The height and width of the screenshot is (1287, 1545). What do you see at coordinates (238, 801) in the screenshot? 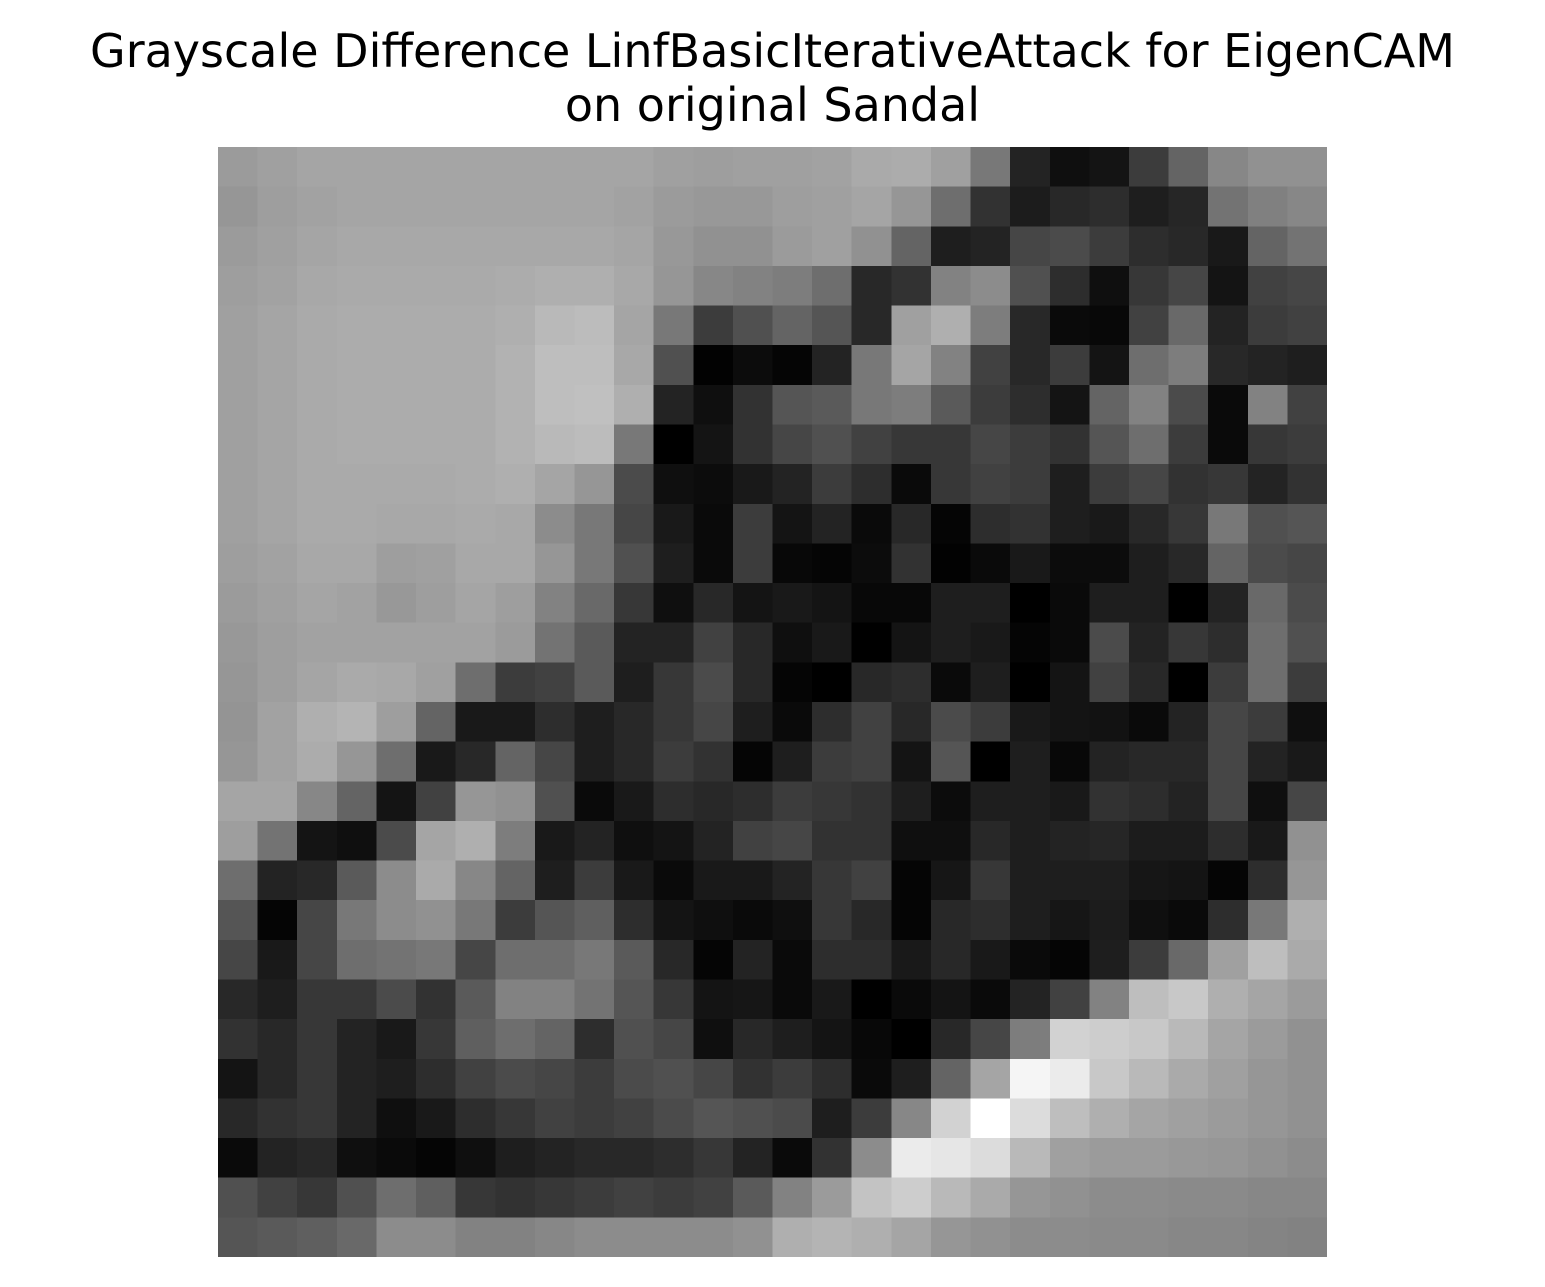
I see `heatmap-cell-r16-c0` at bounding box center [238, 801].